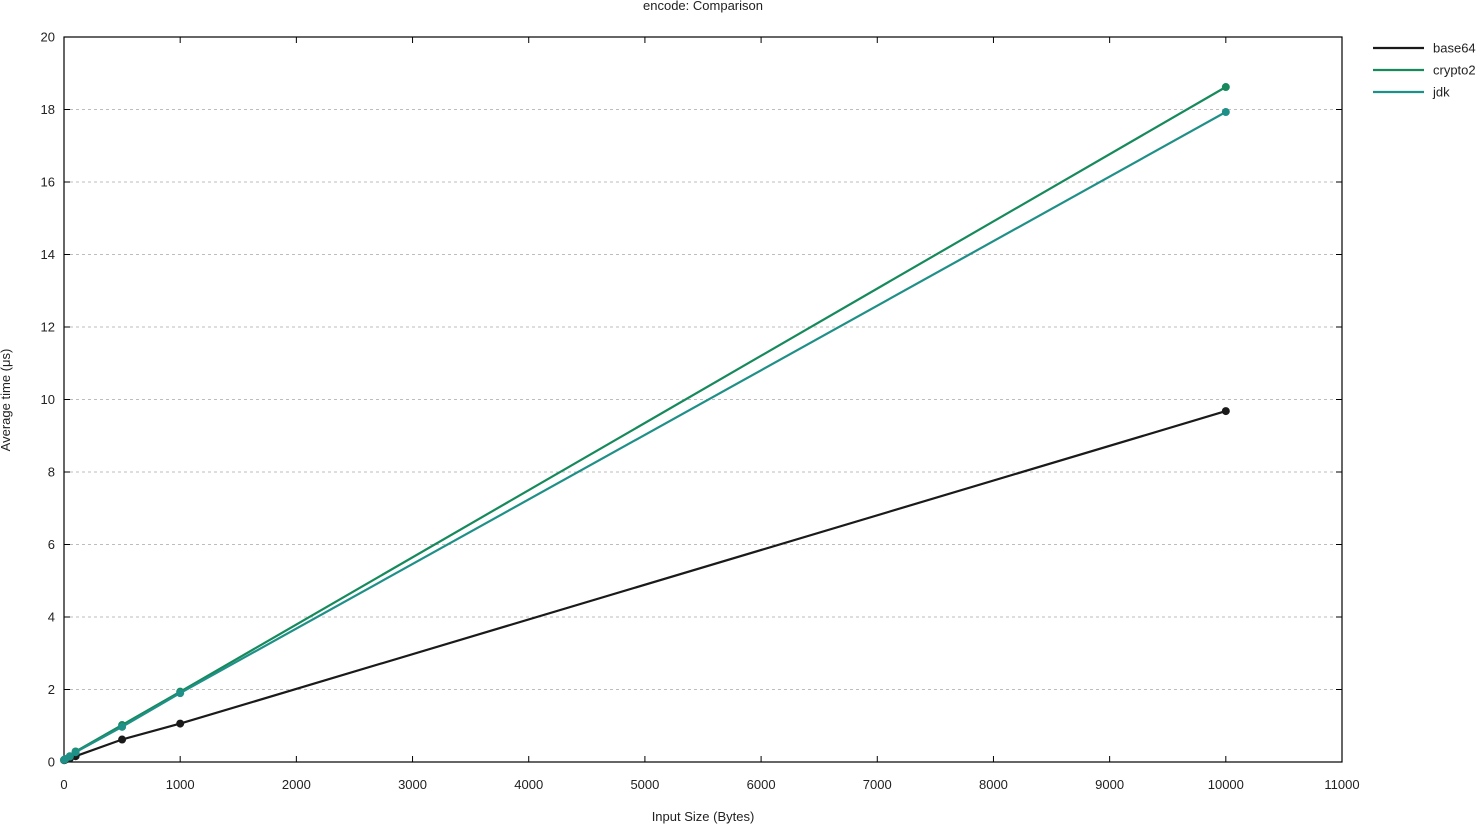  I want to click on x-axis-title: Input Size (Bytes), so click(703, 816).